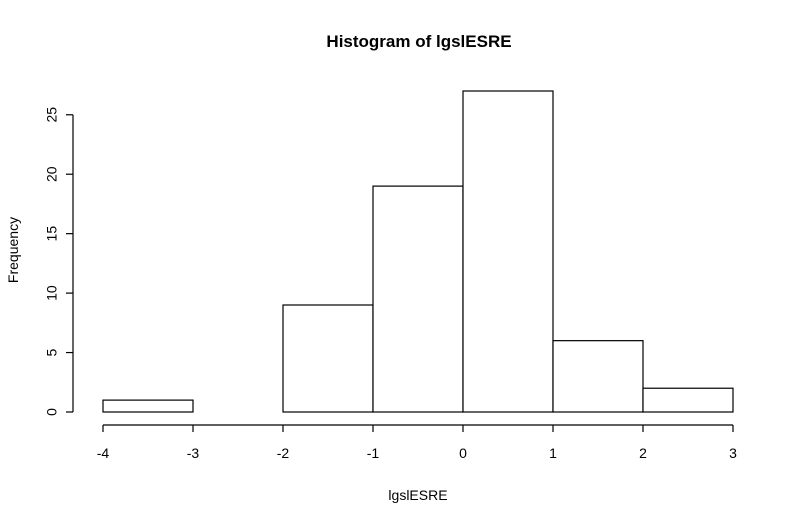 The width and height of the screenshot is (799, 523). Describe the element at coordinates (52, 293) in the screenshot. I see `y-tick-label-2: 10` at that location.